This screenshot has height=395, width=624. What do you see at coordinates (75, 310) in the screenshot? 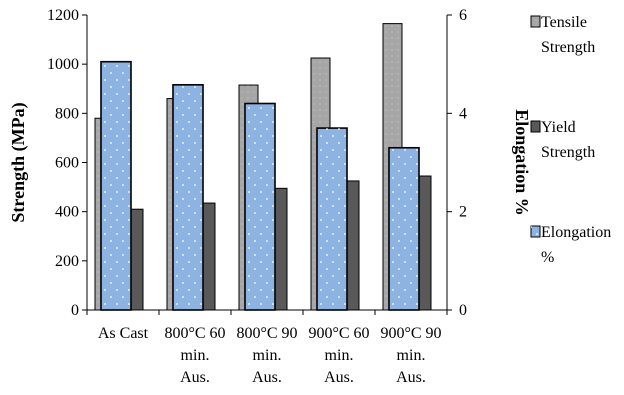
I see `y-tick-label: 0` at bounding box center [75, 310].